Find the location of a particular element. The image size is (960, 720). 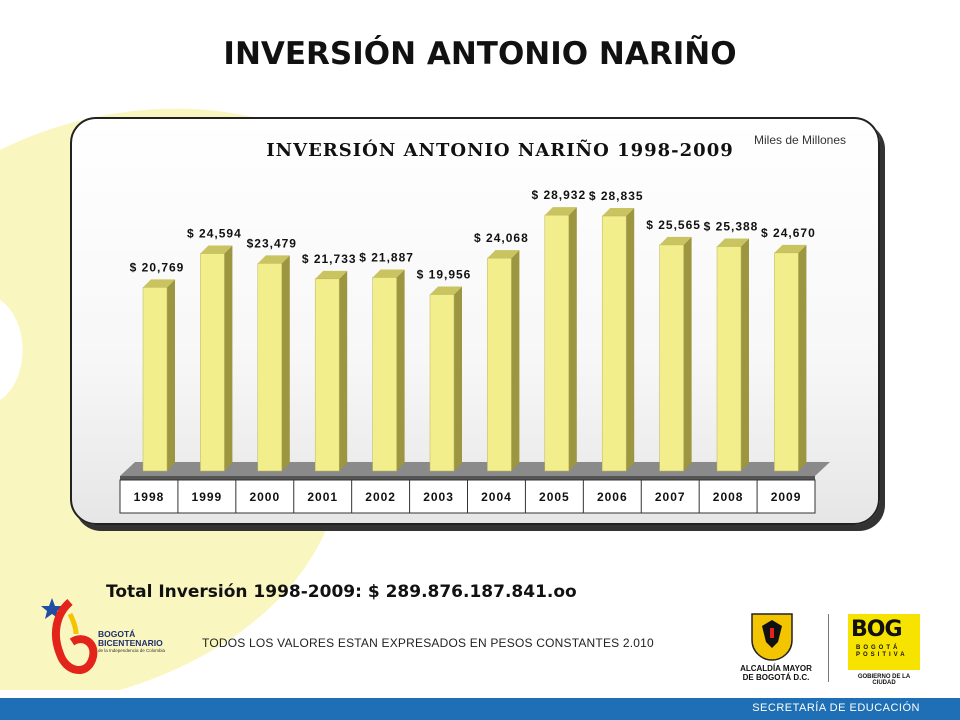

data-label: $ 25,388 is located at coordinates (731, 226).